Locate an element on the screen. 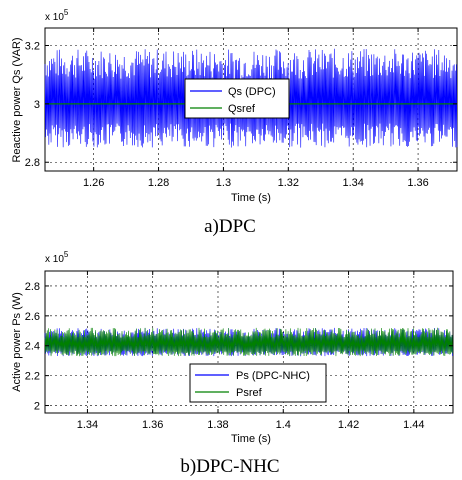 Image resolution: width=462 pixels, height=480 pixels. x-tick-label: 1.42 is located at coordinates (348, 425).